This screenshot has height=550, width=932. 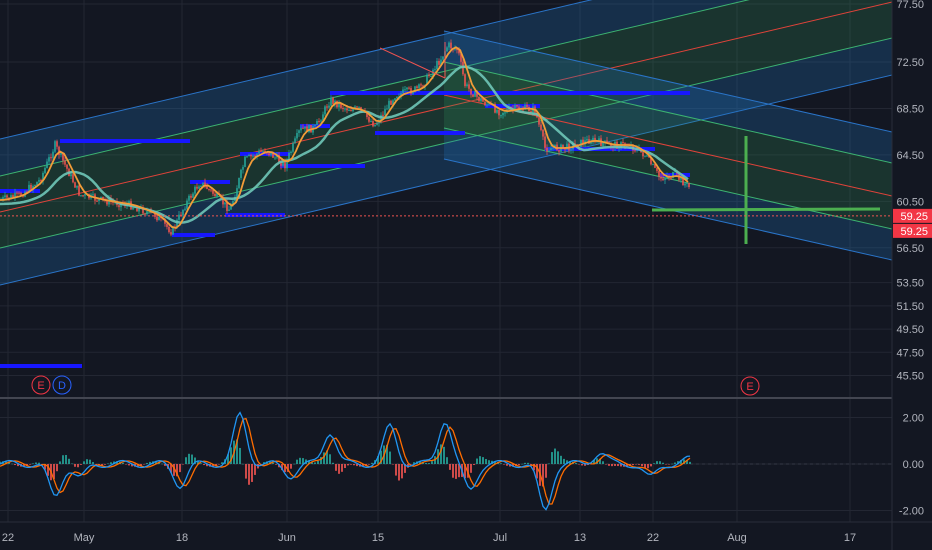 What do you see at coordinates (500, 538) in the screenshot?
I see `time-tick-label-5: Jul` at bounding box center [500, 538].